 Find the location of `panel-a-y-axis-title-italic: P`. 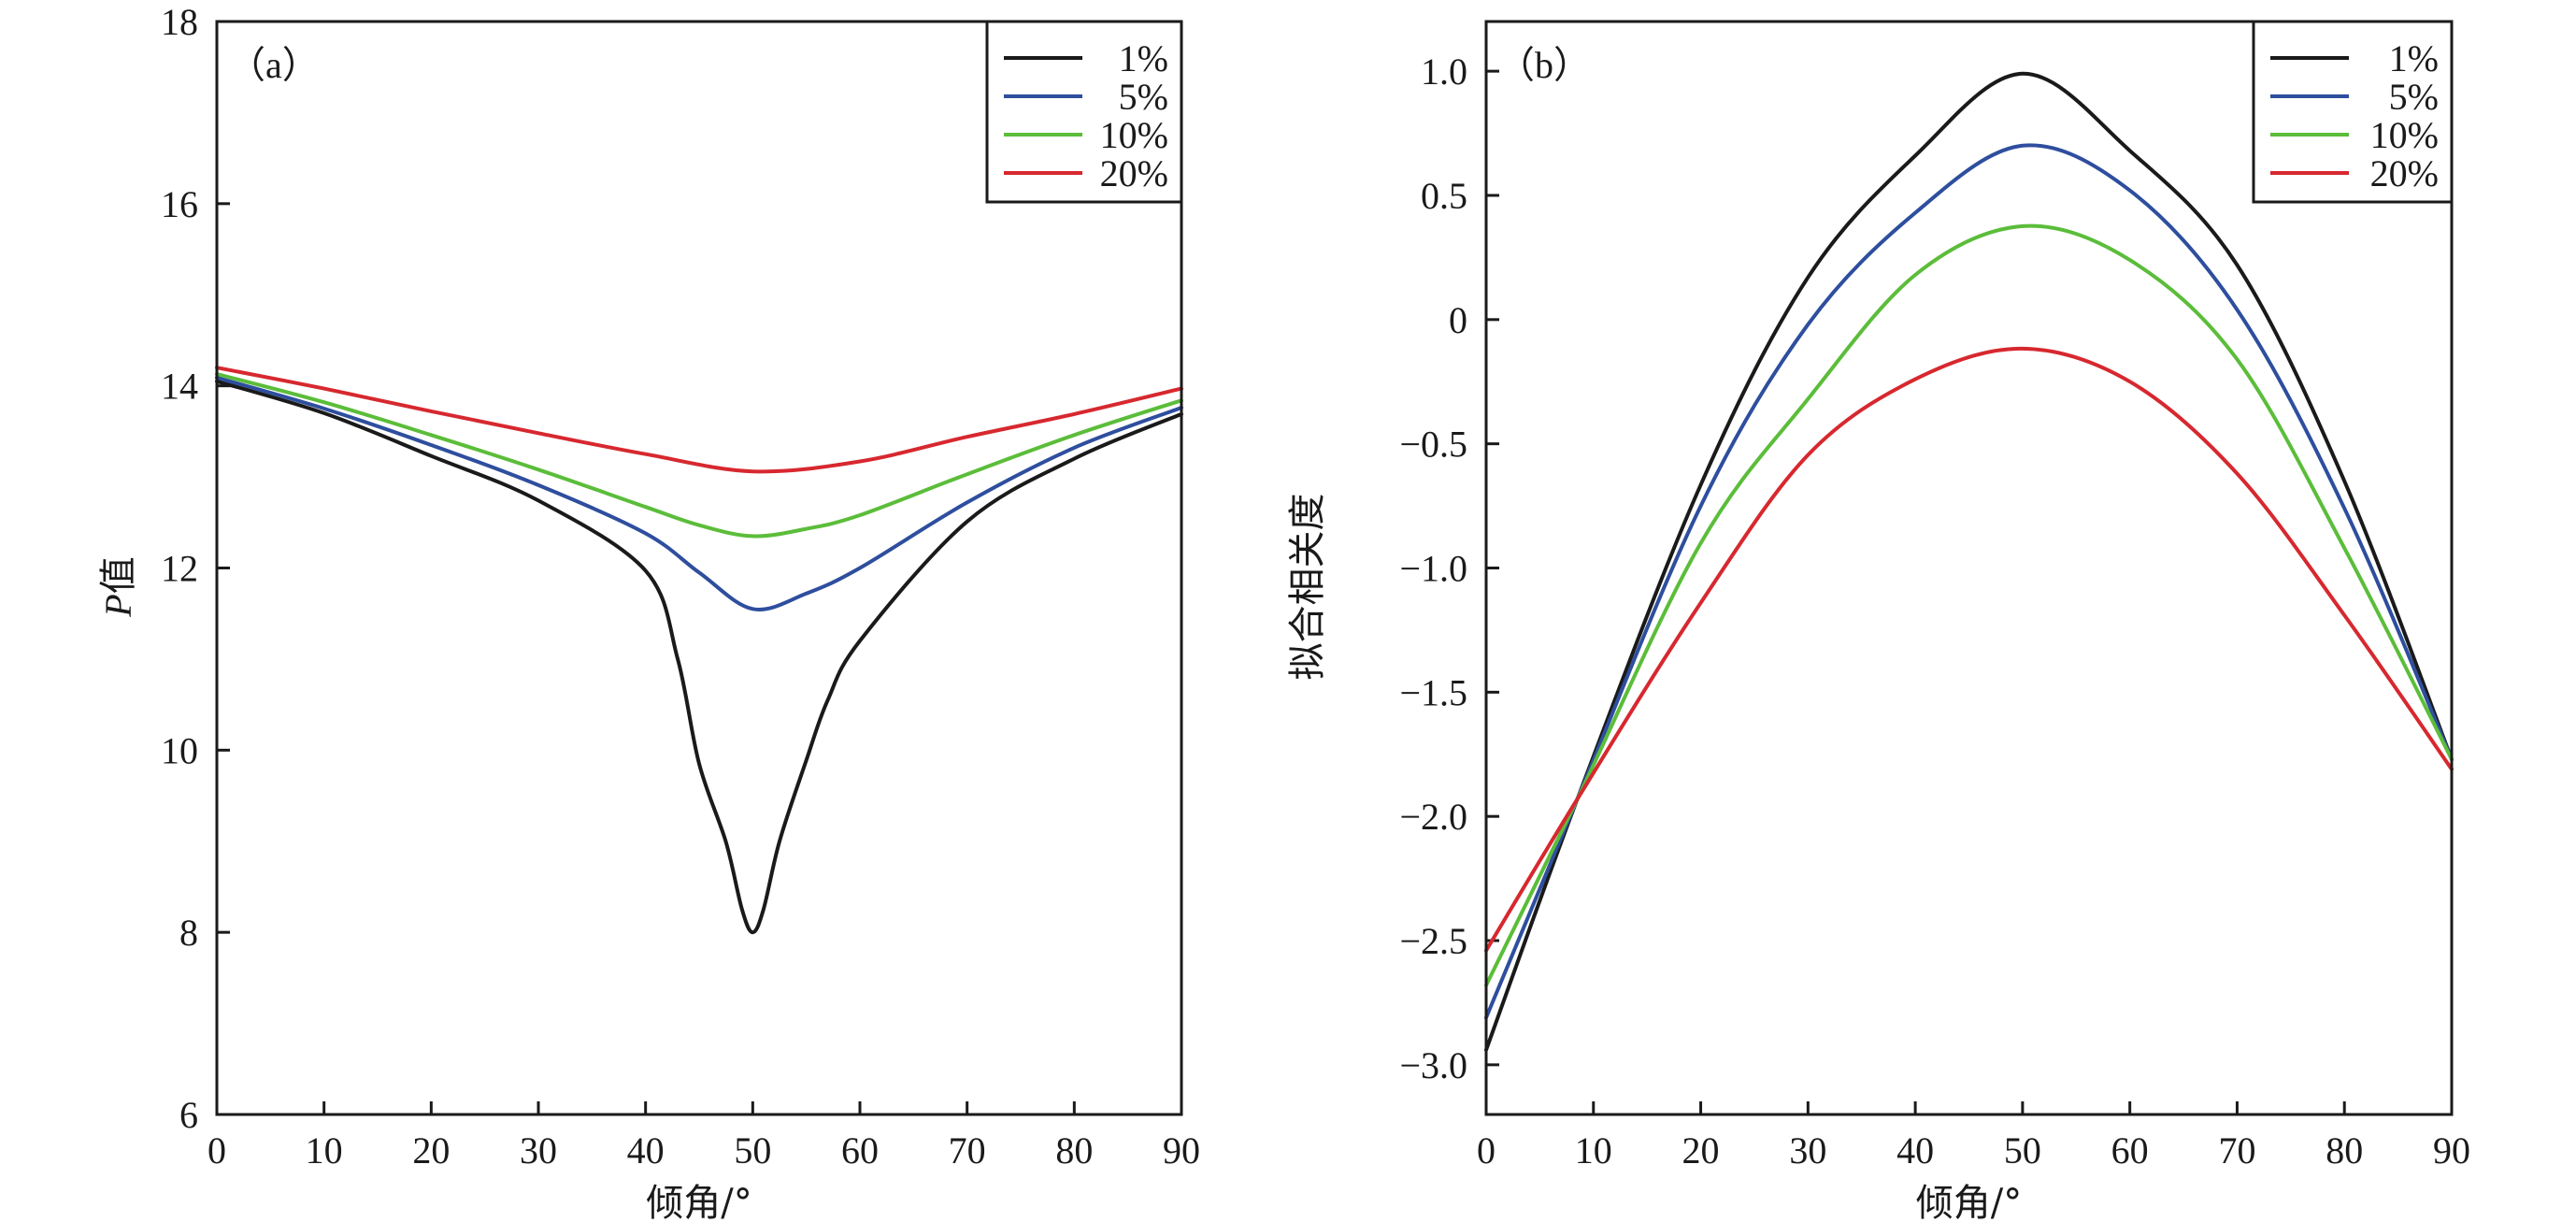

panel-a-y-axis-title-italic: P is located at coordinates (118, 606).